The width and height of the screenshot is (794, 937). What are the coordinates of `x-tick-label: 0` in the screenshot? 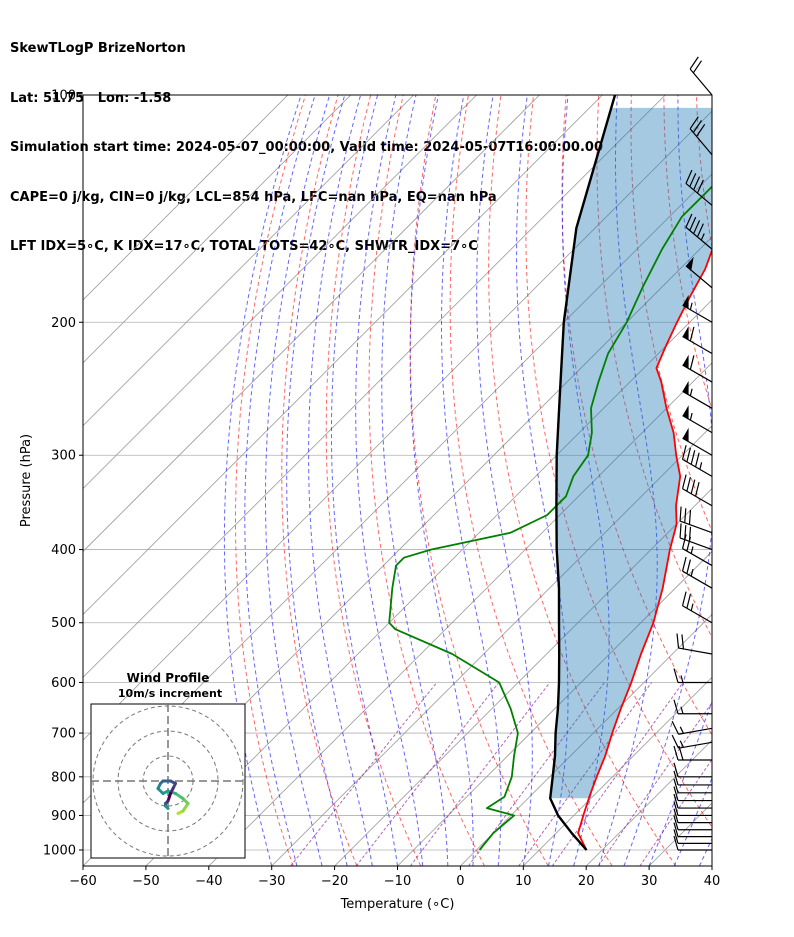 It's located at (460, 881).